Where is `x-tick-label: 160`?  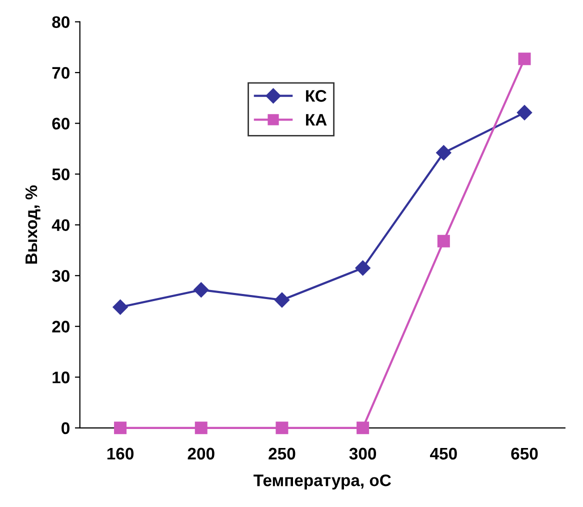 x-tick-label: 160 is located at coordinates (120, 454).